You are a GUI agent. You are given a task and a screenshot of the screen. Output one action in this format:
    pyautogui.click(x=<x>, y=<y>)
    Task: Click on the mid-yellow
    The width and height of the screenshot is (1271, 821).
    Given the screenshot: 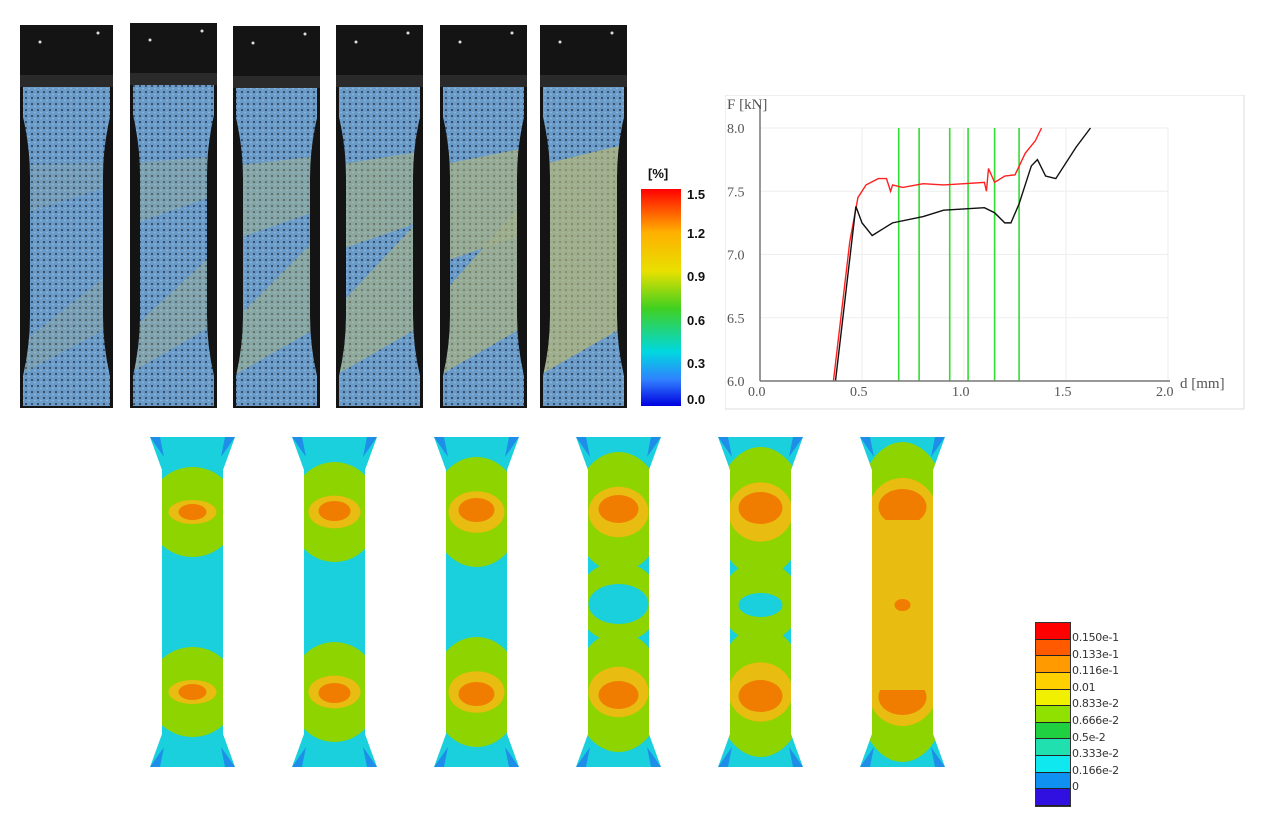 What is the action you would take?
    pyautogui.click(x=902, y=605)
    